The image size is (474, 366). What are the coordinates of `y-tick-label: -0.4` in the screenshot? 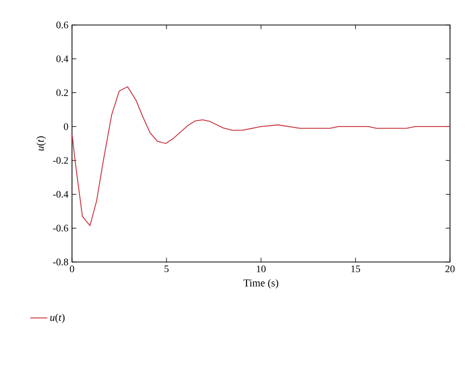 It's located at (60, 194).